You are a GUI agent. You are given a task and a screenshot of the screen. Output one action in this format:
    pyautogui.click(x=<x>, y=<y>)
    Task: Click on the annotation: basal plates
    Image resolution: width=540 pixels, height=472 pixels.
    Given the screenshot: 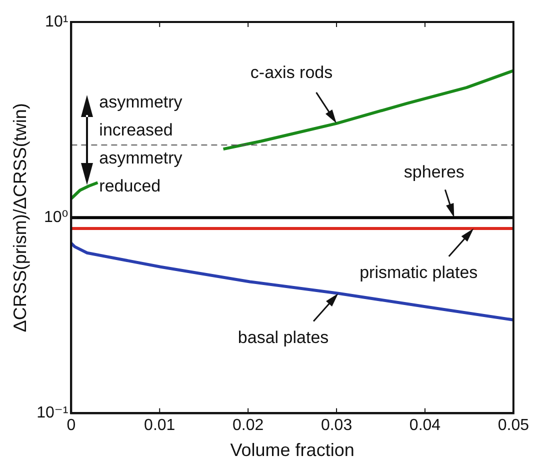 What is the action you would take?
    pyautogui.click(x=283, y=338)
    